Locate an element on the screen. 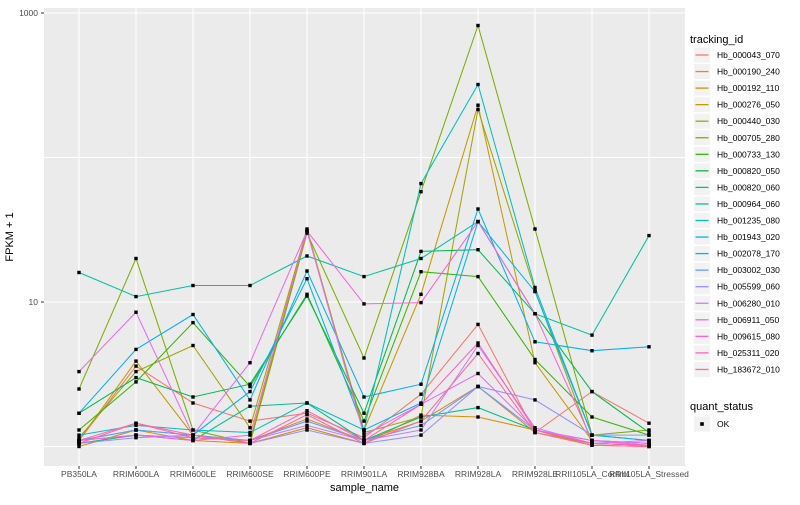  x-tick-label-RRIM928BA: RRIM928BA is located at coordinates (421, 474).